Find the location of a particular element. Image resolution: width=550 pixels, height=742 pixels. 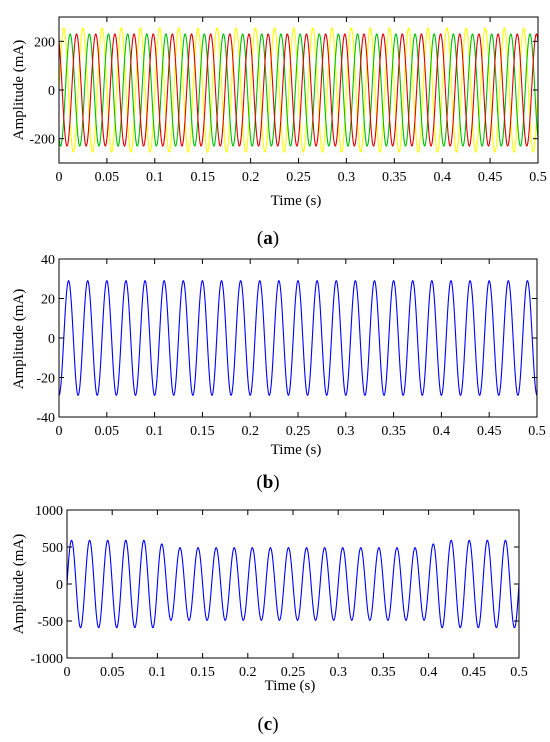

y-tick-label-b: -20 is located at coordinates (45, 379).